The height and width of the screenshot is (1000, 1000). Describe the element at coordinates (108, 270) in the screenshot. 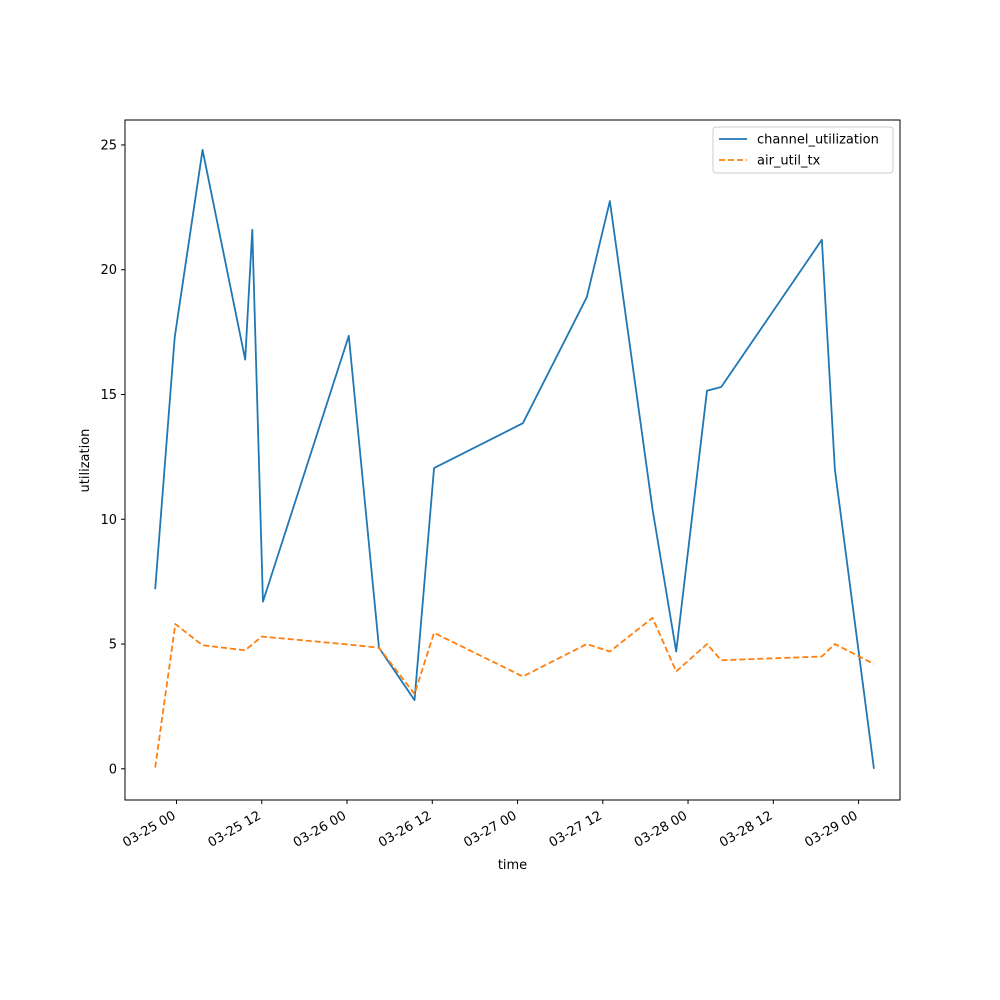

I see `y-tick-label: 20` at that location.